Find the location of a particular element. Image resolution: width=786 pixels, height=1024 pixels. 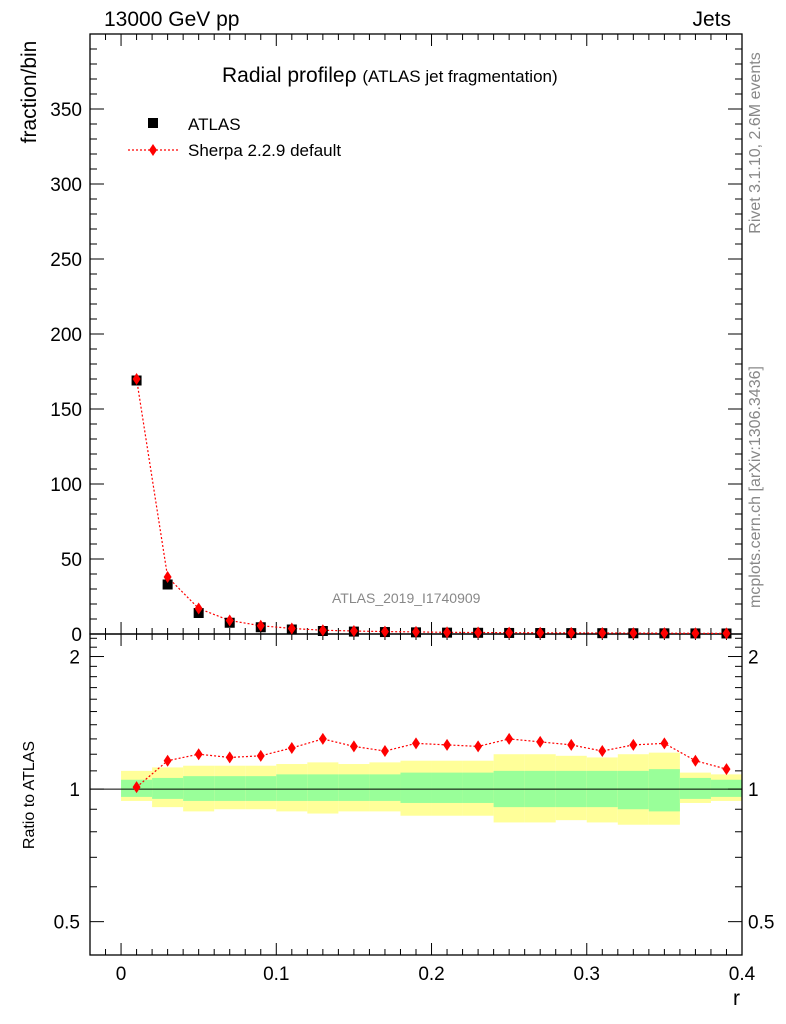

ratio-band-layer is located at coordinates (416, 788).